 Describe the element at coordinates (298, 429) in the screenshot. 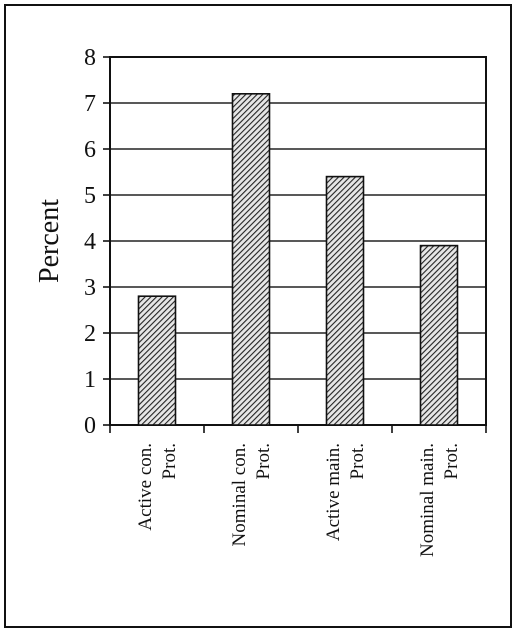

I see `x-tick-marks` at that location.